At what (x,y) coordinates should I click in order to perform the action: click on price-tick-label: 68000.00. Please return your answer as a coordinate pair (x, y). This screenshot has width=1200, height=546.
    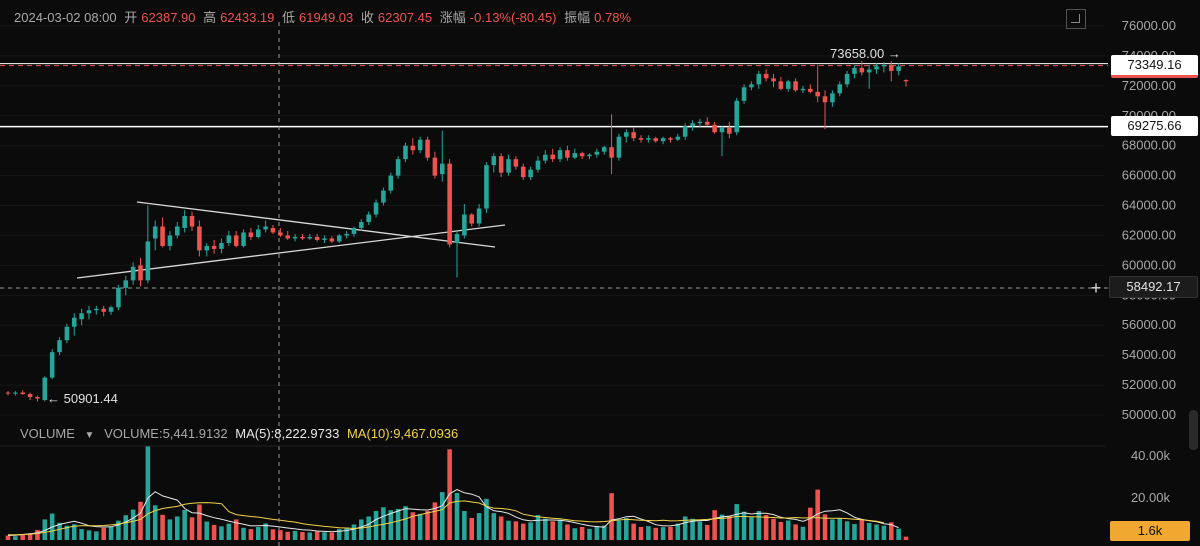
    Looking at the image, I should click on (1149, 145).